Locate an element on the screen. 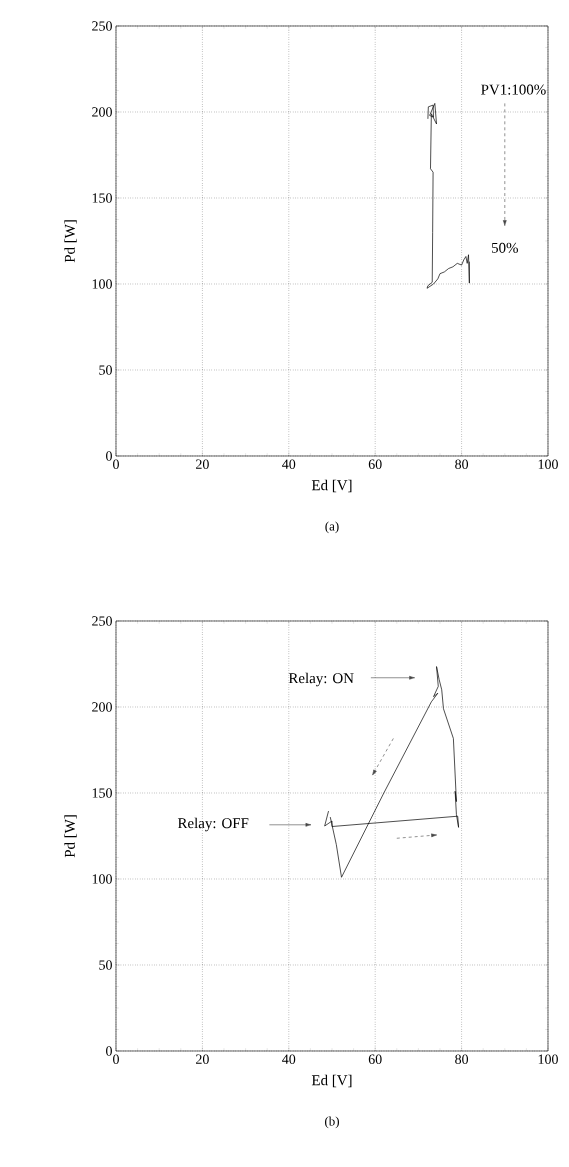 The image size is (569, 1167). annotation: 50% is located at coordinates (504, 247).